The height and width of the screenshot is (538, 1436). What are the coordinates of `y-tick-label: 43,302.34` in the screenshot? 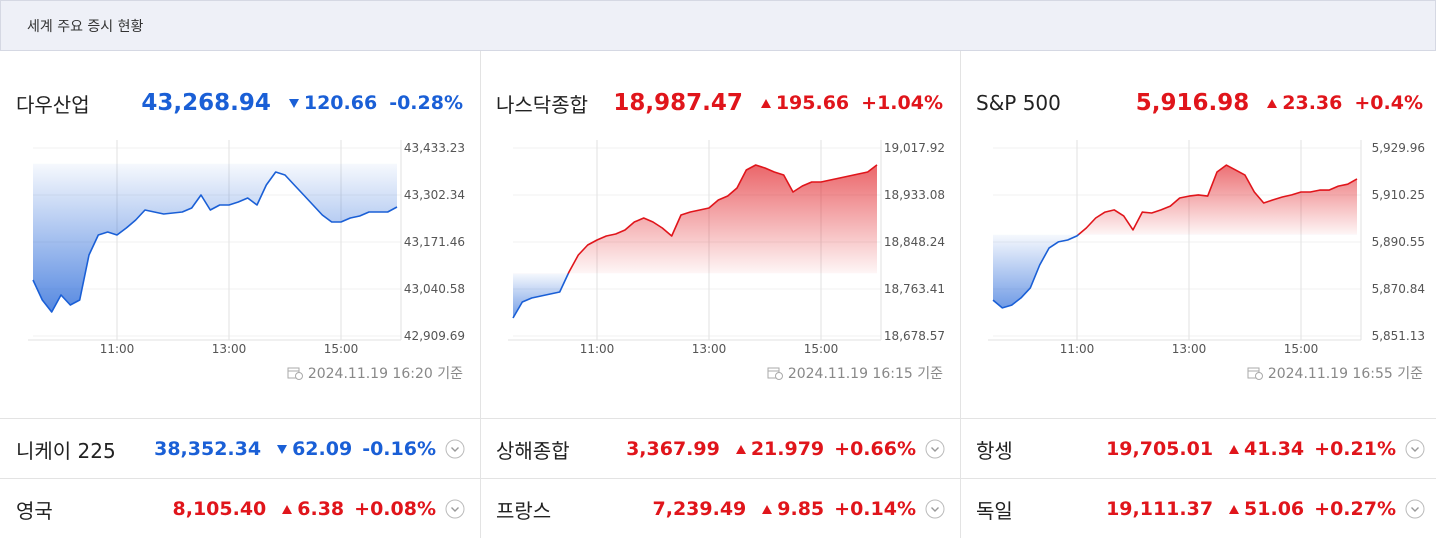 It's located at (434, 195).